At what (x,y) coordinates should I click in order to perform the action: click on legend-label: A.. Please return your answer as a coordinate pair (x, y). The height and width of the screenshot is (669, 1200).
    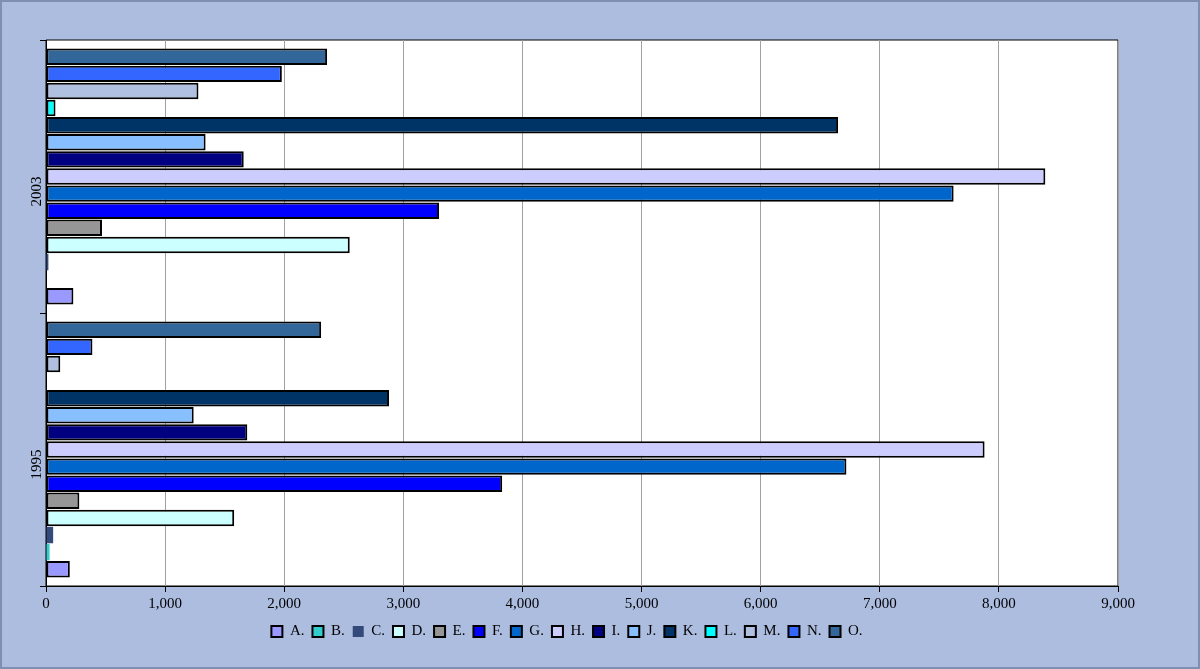
    Looking at the image, I should click on (297, 630).